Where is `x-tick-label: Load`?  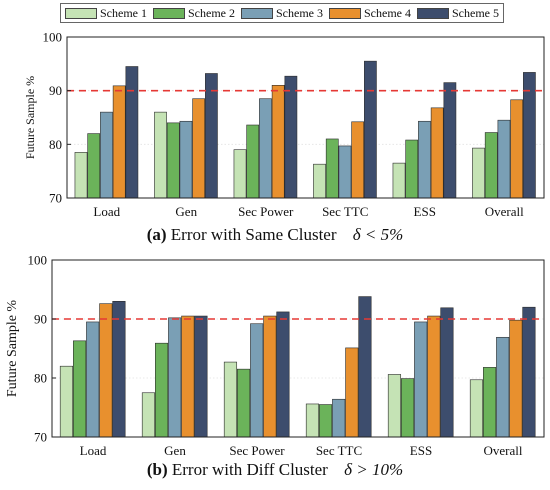 x-tick-label: Load is located at coordinates (93, 450).